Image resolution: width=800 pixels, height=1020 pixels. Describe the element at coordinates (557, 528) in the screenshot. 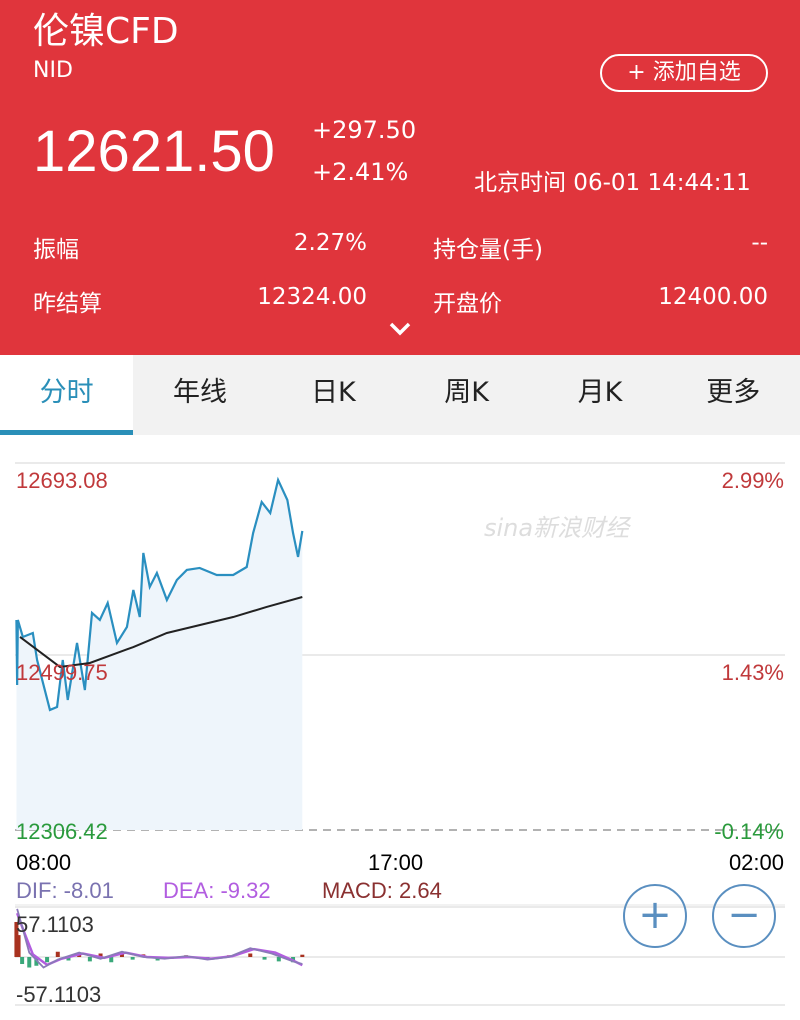

I see `sina-watermark: sina新浪财经` at that location.